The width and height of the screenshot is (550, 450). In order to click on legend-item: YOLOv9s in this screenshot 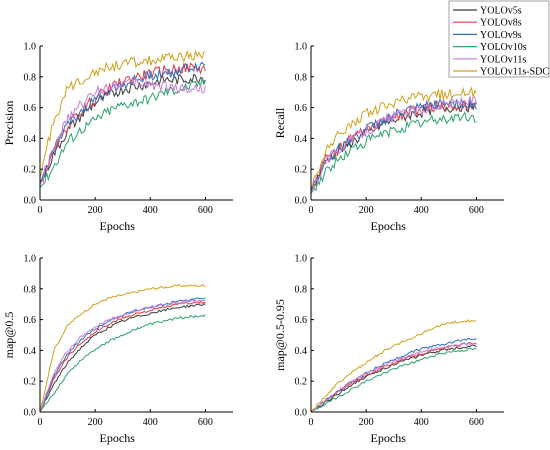, I will do `click(487, 35)`.